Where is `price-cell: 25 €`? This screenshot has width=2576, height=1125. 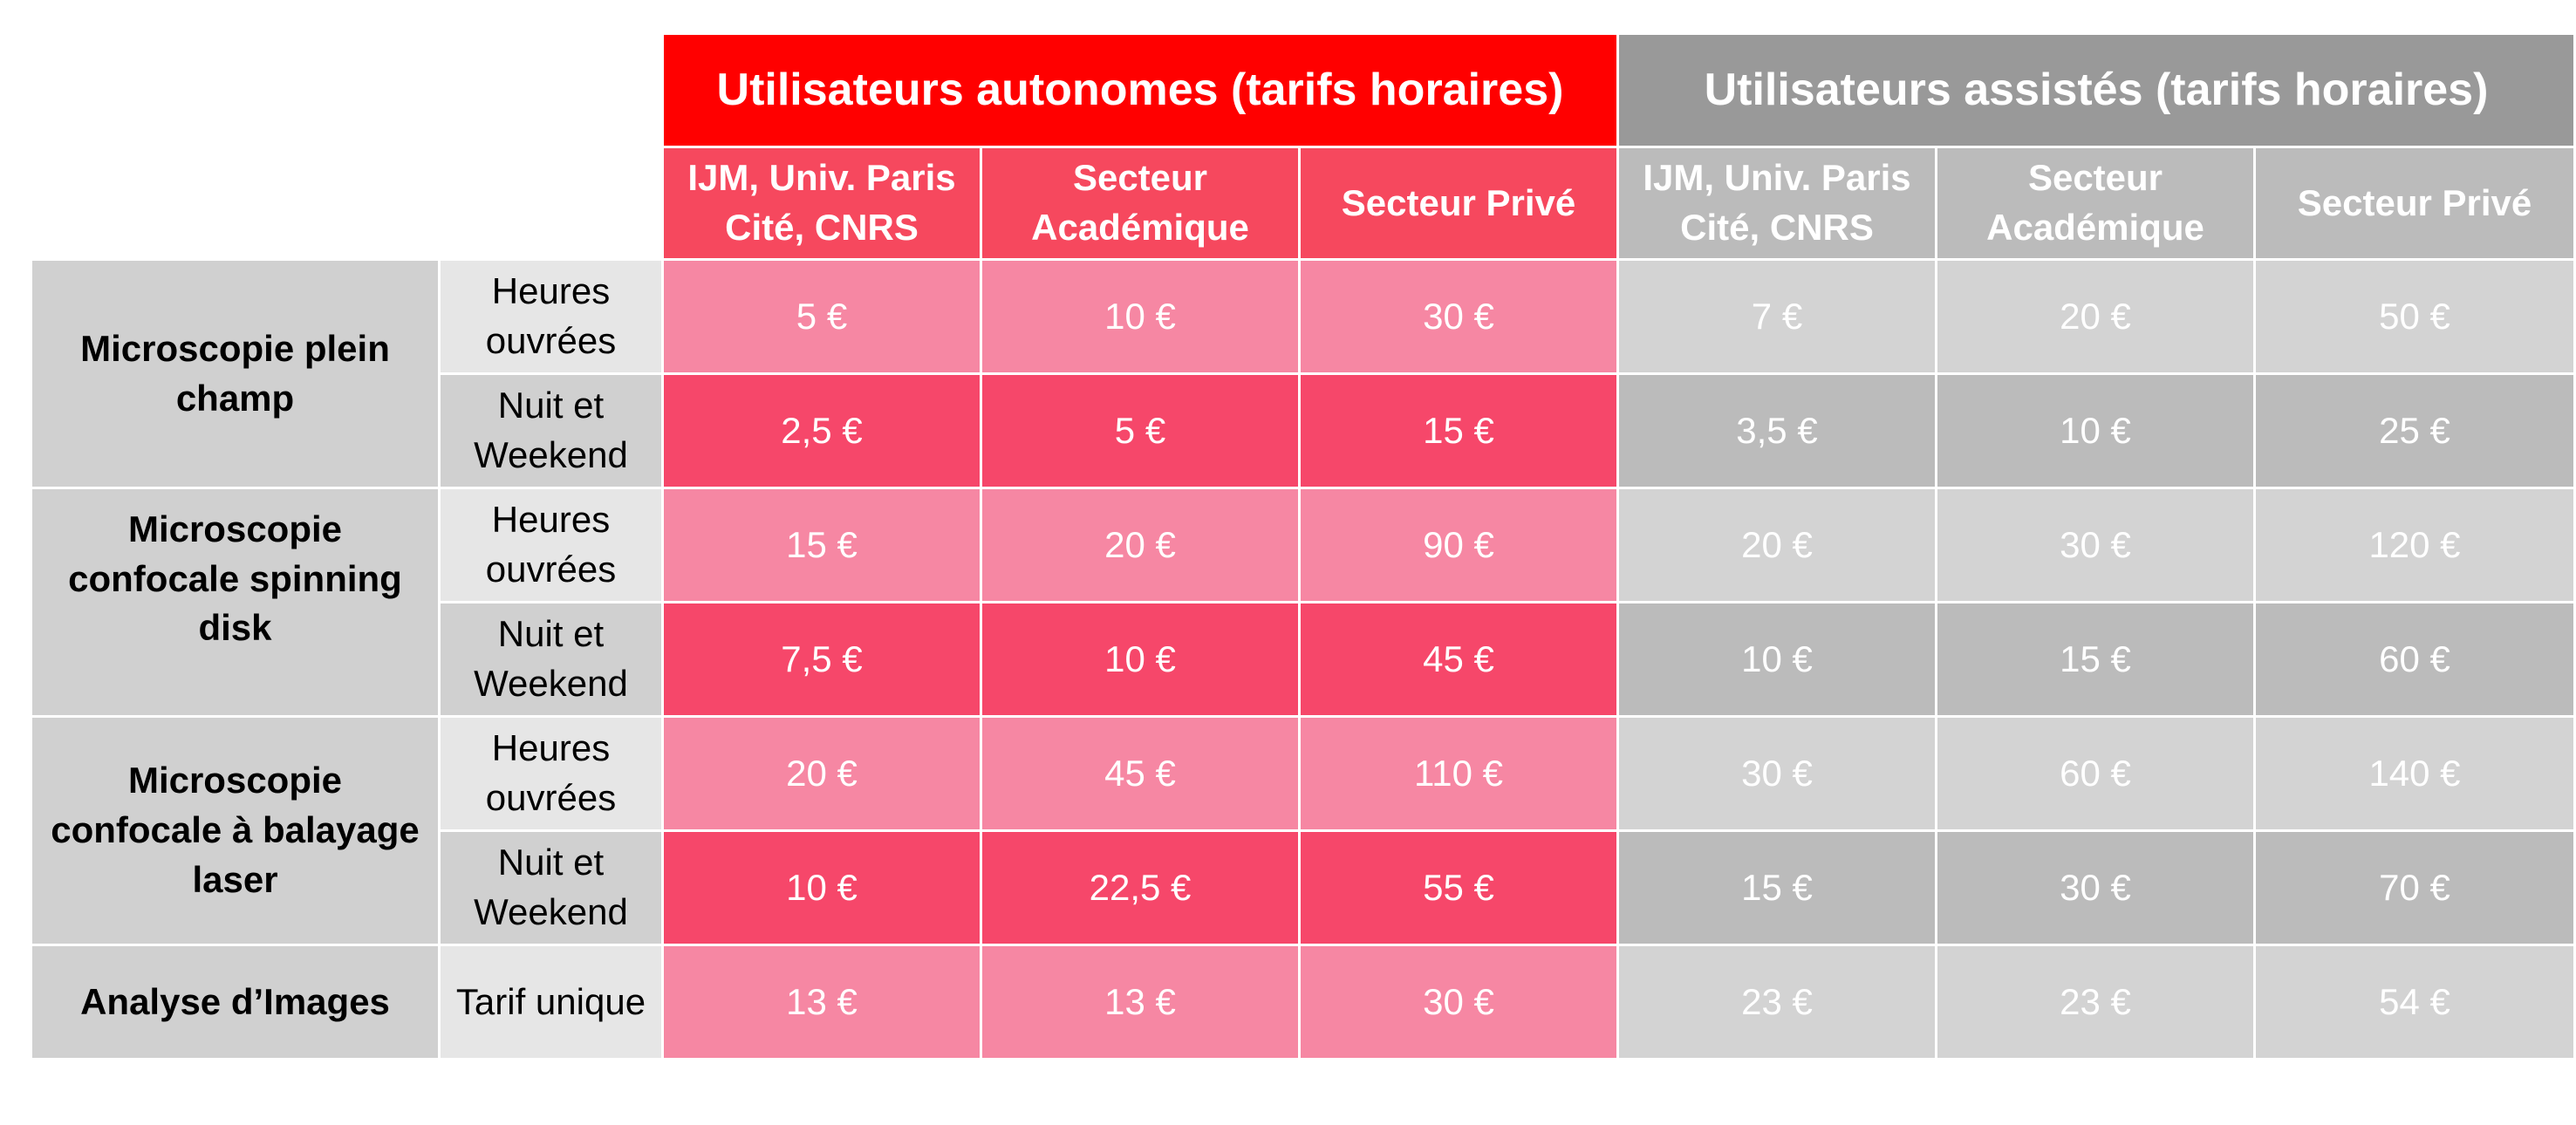 price-cell: 25 € is located at coordinates (2416, 432).